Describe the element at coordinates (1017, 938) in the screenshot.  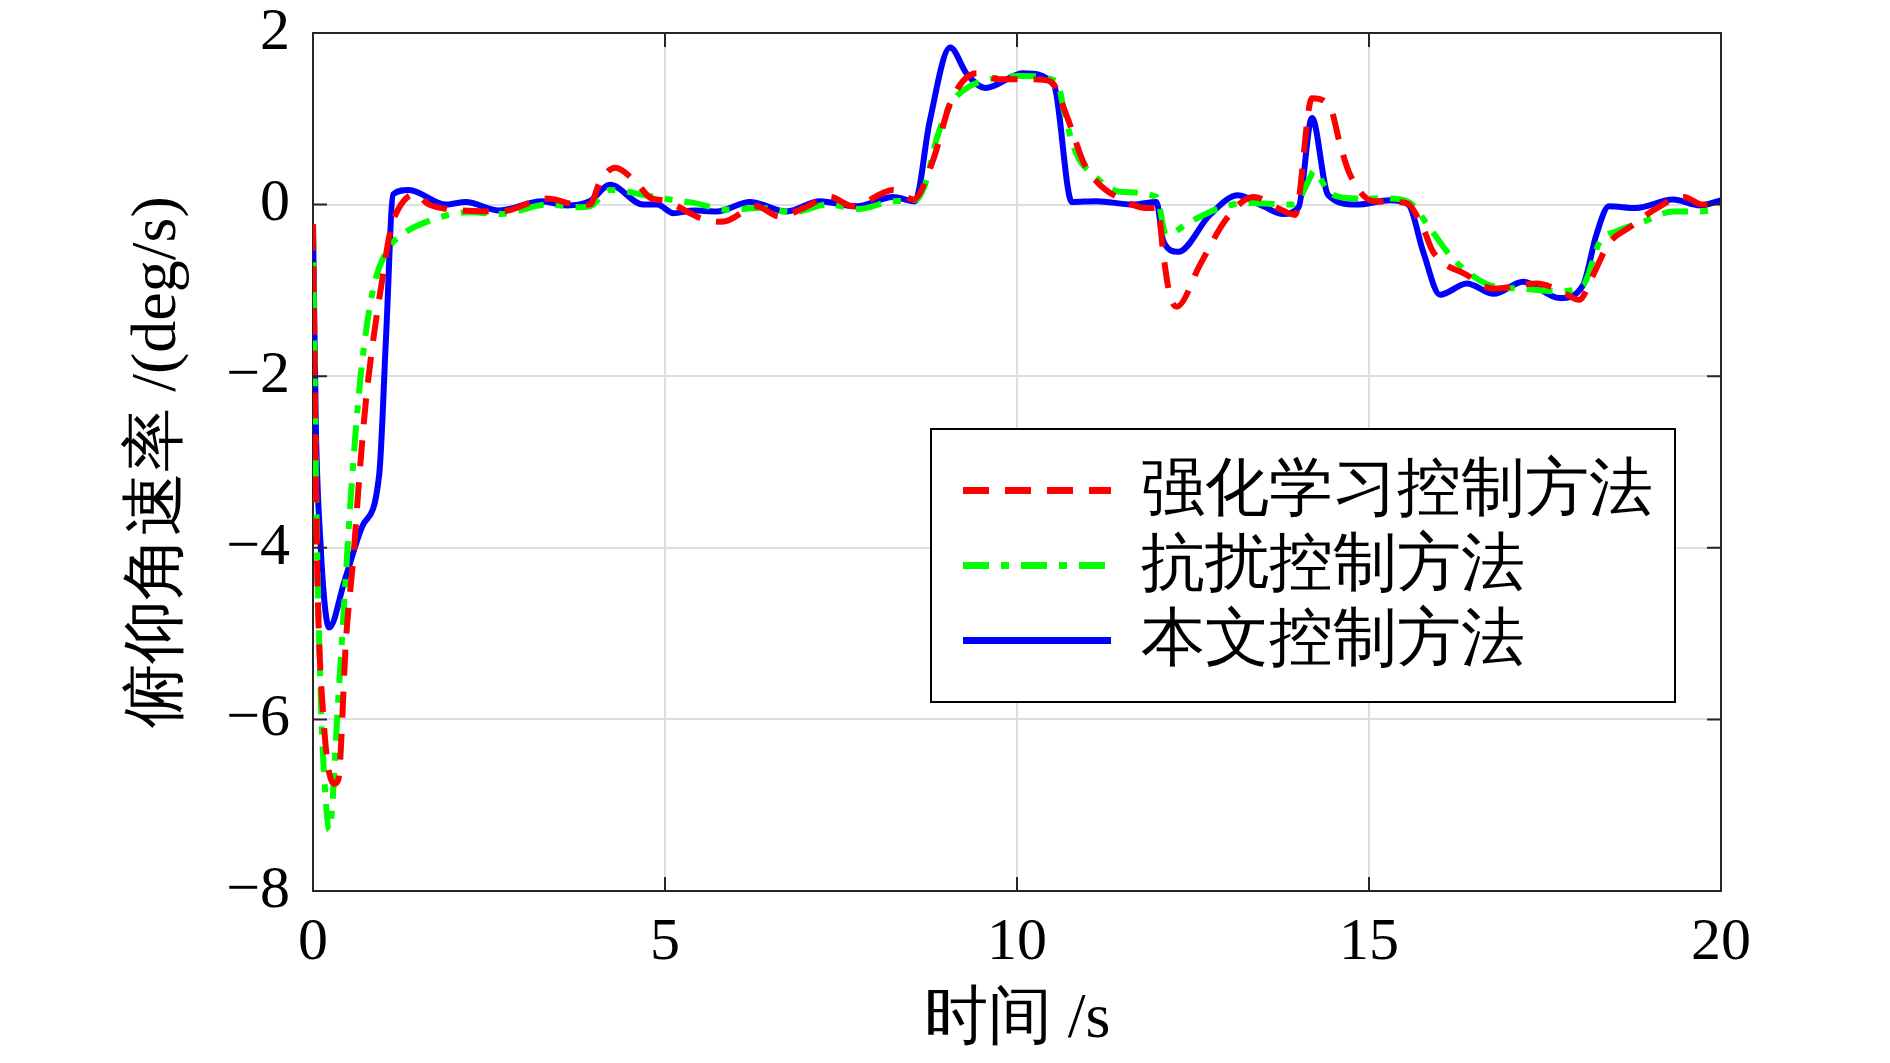
I see `x-tick-label: 10` at that location.